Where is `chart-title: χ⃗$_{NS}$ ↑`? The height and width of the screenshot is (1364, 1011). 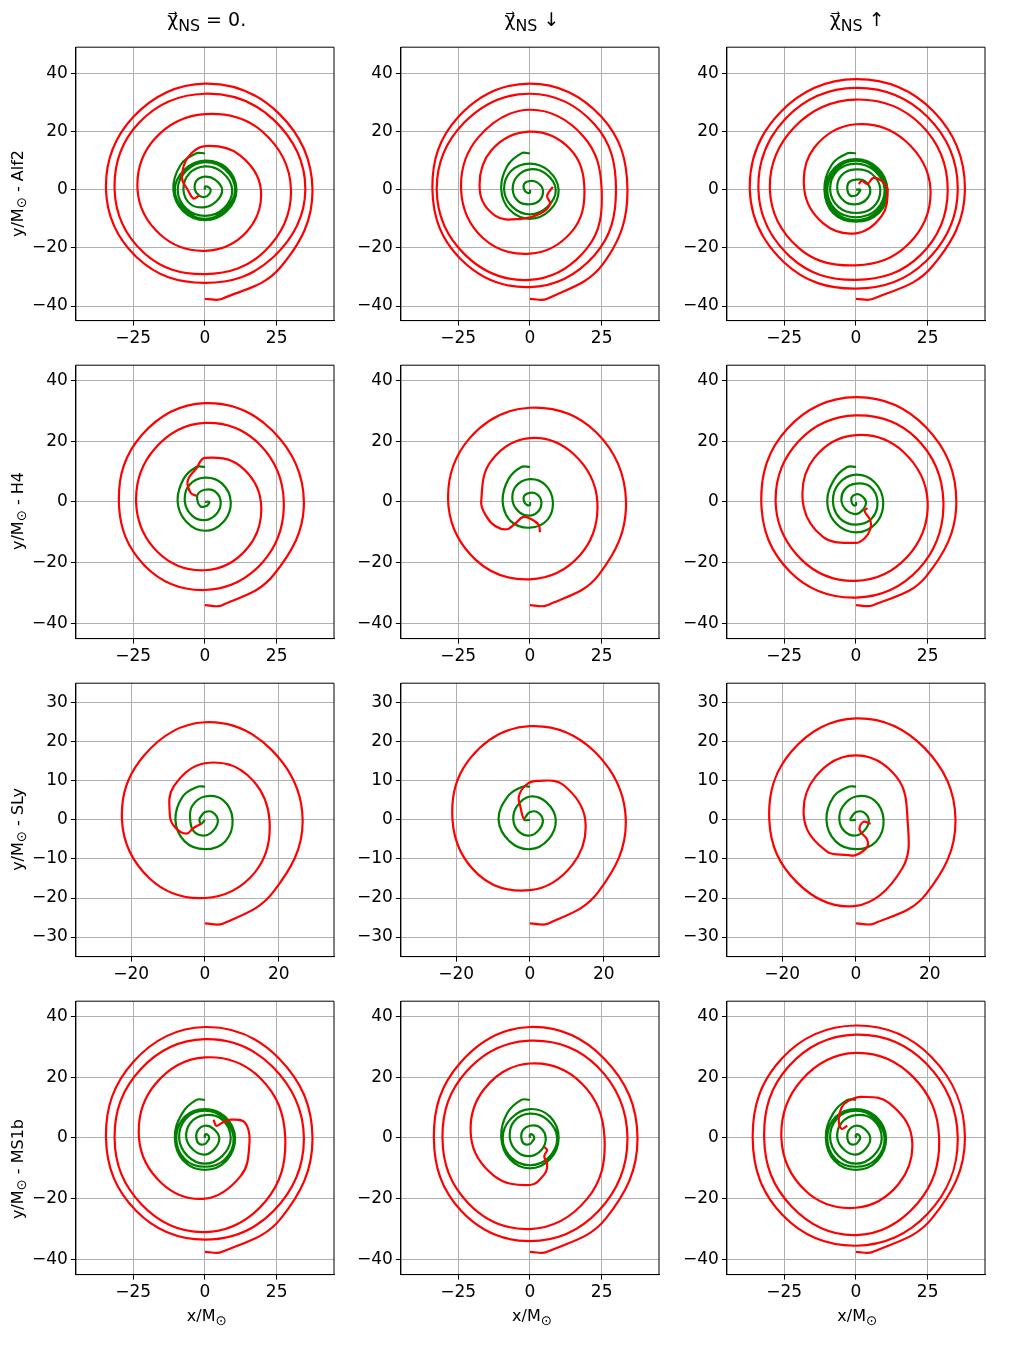
chart-title: χ⃗$_{NS}$ ↑ is located at coordinates (857, 21).